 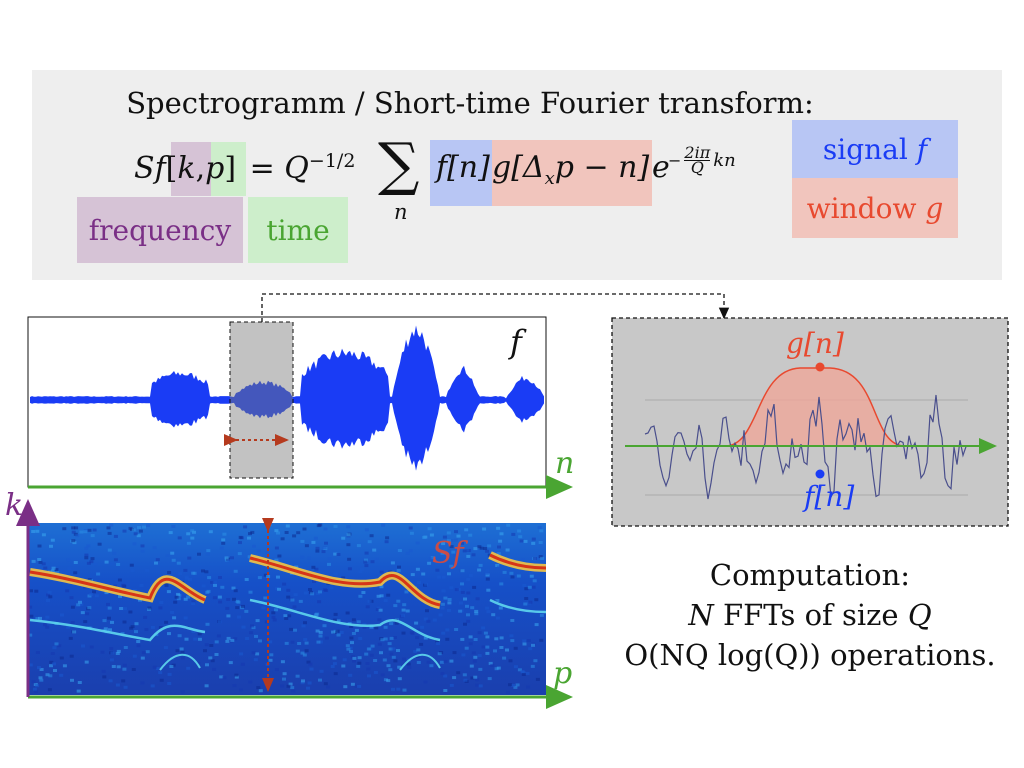 I want to click on zoom-connector, so click(x=495, y=307).